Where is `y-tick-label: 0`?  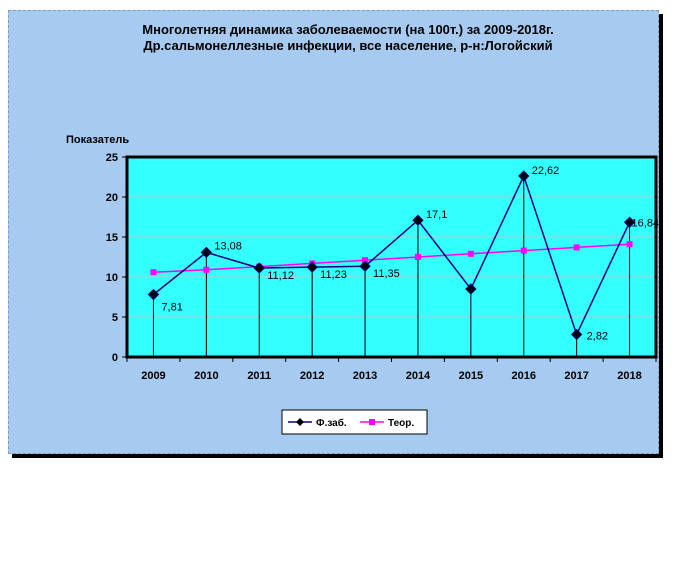
y-tick-label: 0 is located at coordinates (115, 358).